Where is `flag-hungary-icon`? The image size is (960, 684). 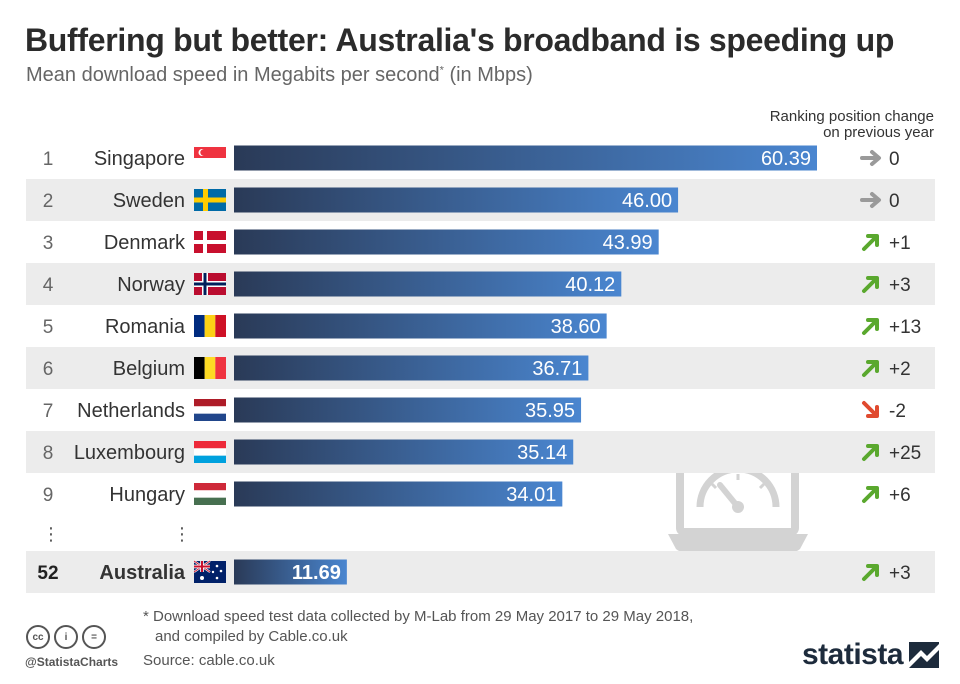 flag-hungary-icon is located at coordinates (210, 494).